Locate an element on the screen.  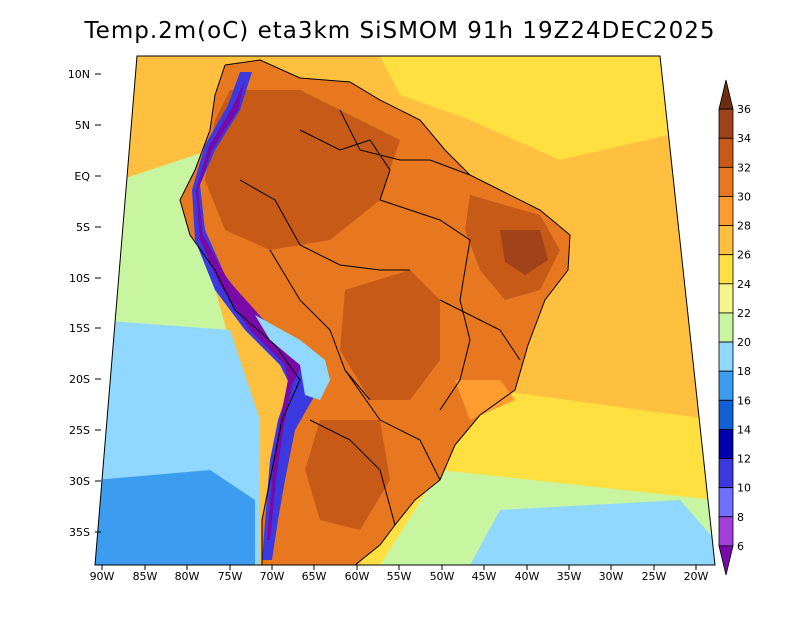
colorbar-label: 26 is located at coordinates (744, 255).